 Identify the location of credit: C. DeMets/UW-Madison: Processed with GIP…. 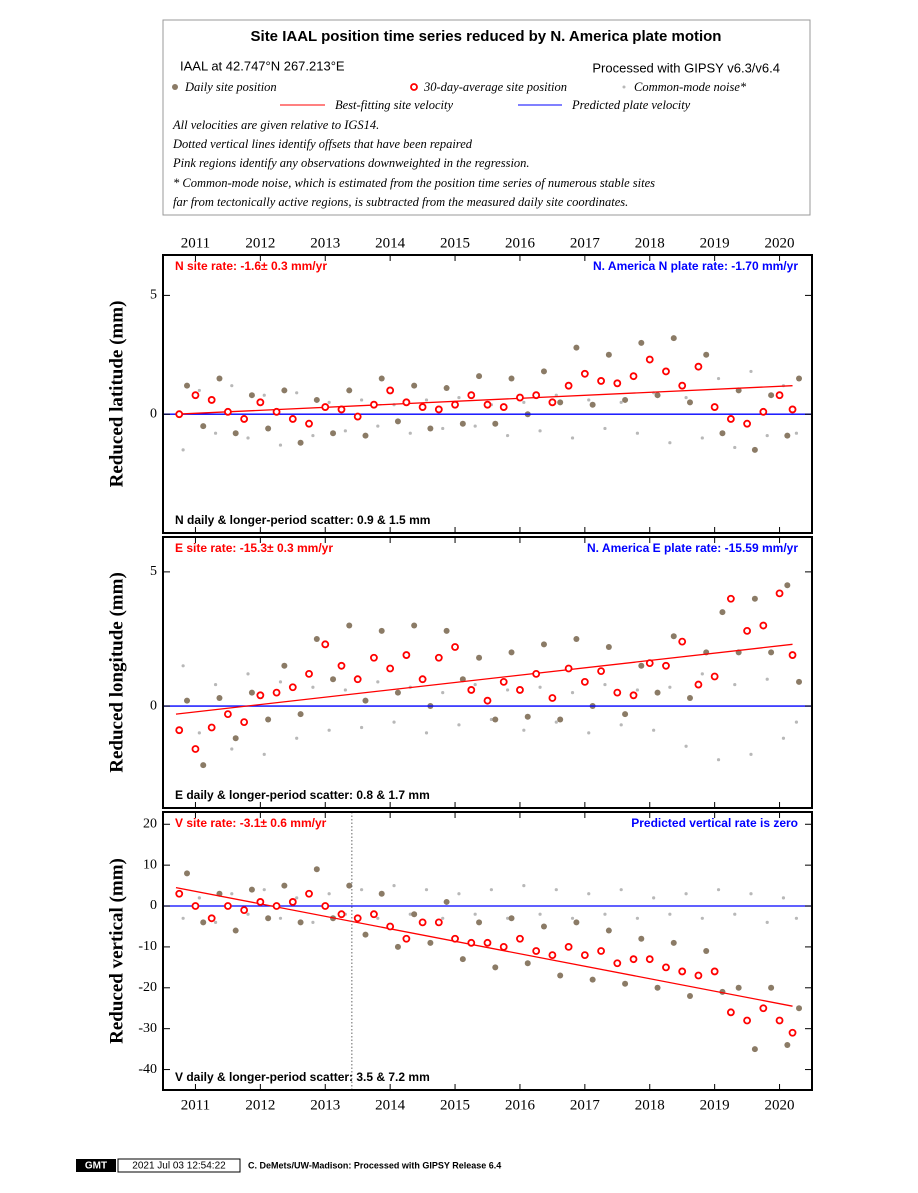
(374, 1165).